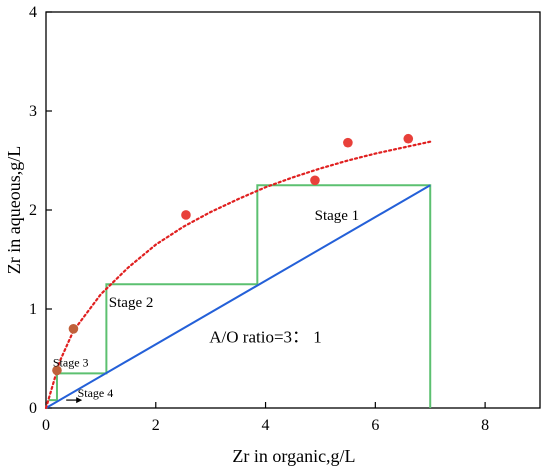 The width and height of the screenshot is (550, 472). I want to click on x-tick-label: 2, so click(156, 425).